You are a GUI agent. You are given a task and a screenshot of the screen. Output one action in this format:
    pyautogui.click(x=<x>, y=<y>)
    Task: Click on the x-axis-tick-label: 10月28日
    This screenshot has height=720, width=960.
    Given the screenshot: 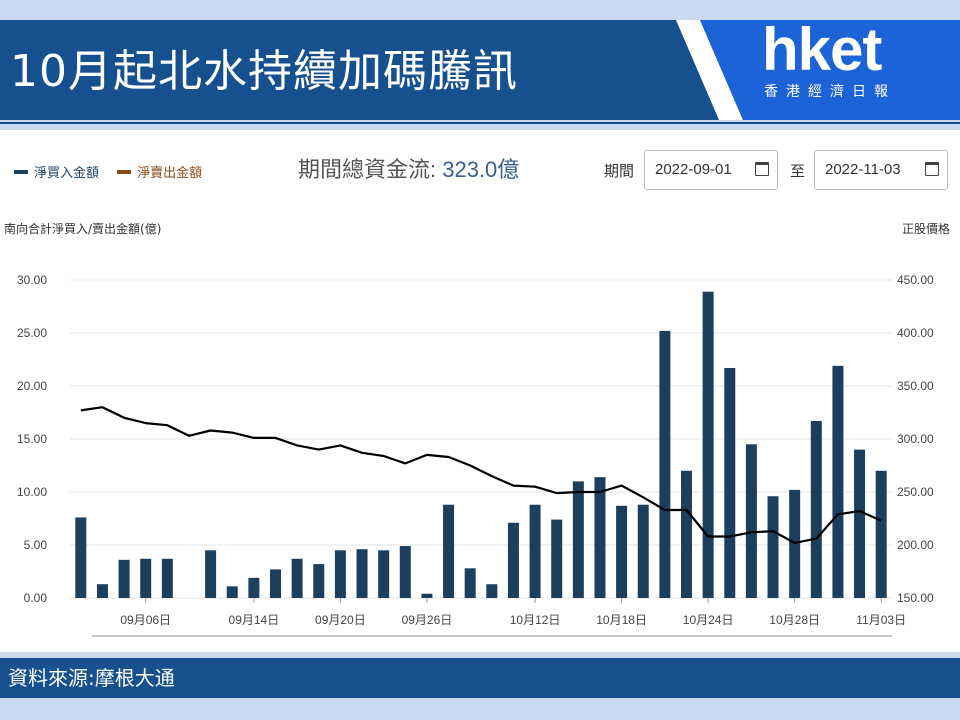 What is the action you would take?
    pyautogui.click(x=794, y=620)
    